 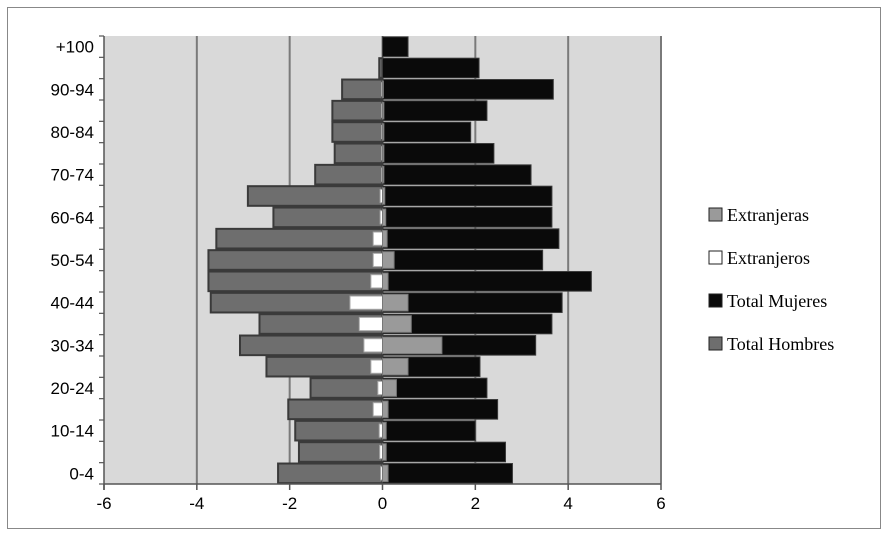 I want to click on x-tick-label: 2, so click(x=475, y=503).